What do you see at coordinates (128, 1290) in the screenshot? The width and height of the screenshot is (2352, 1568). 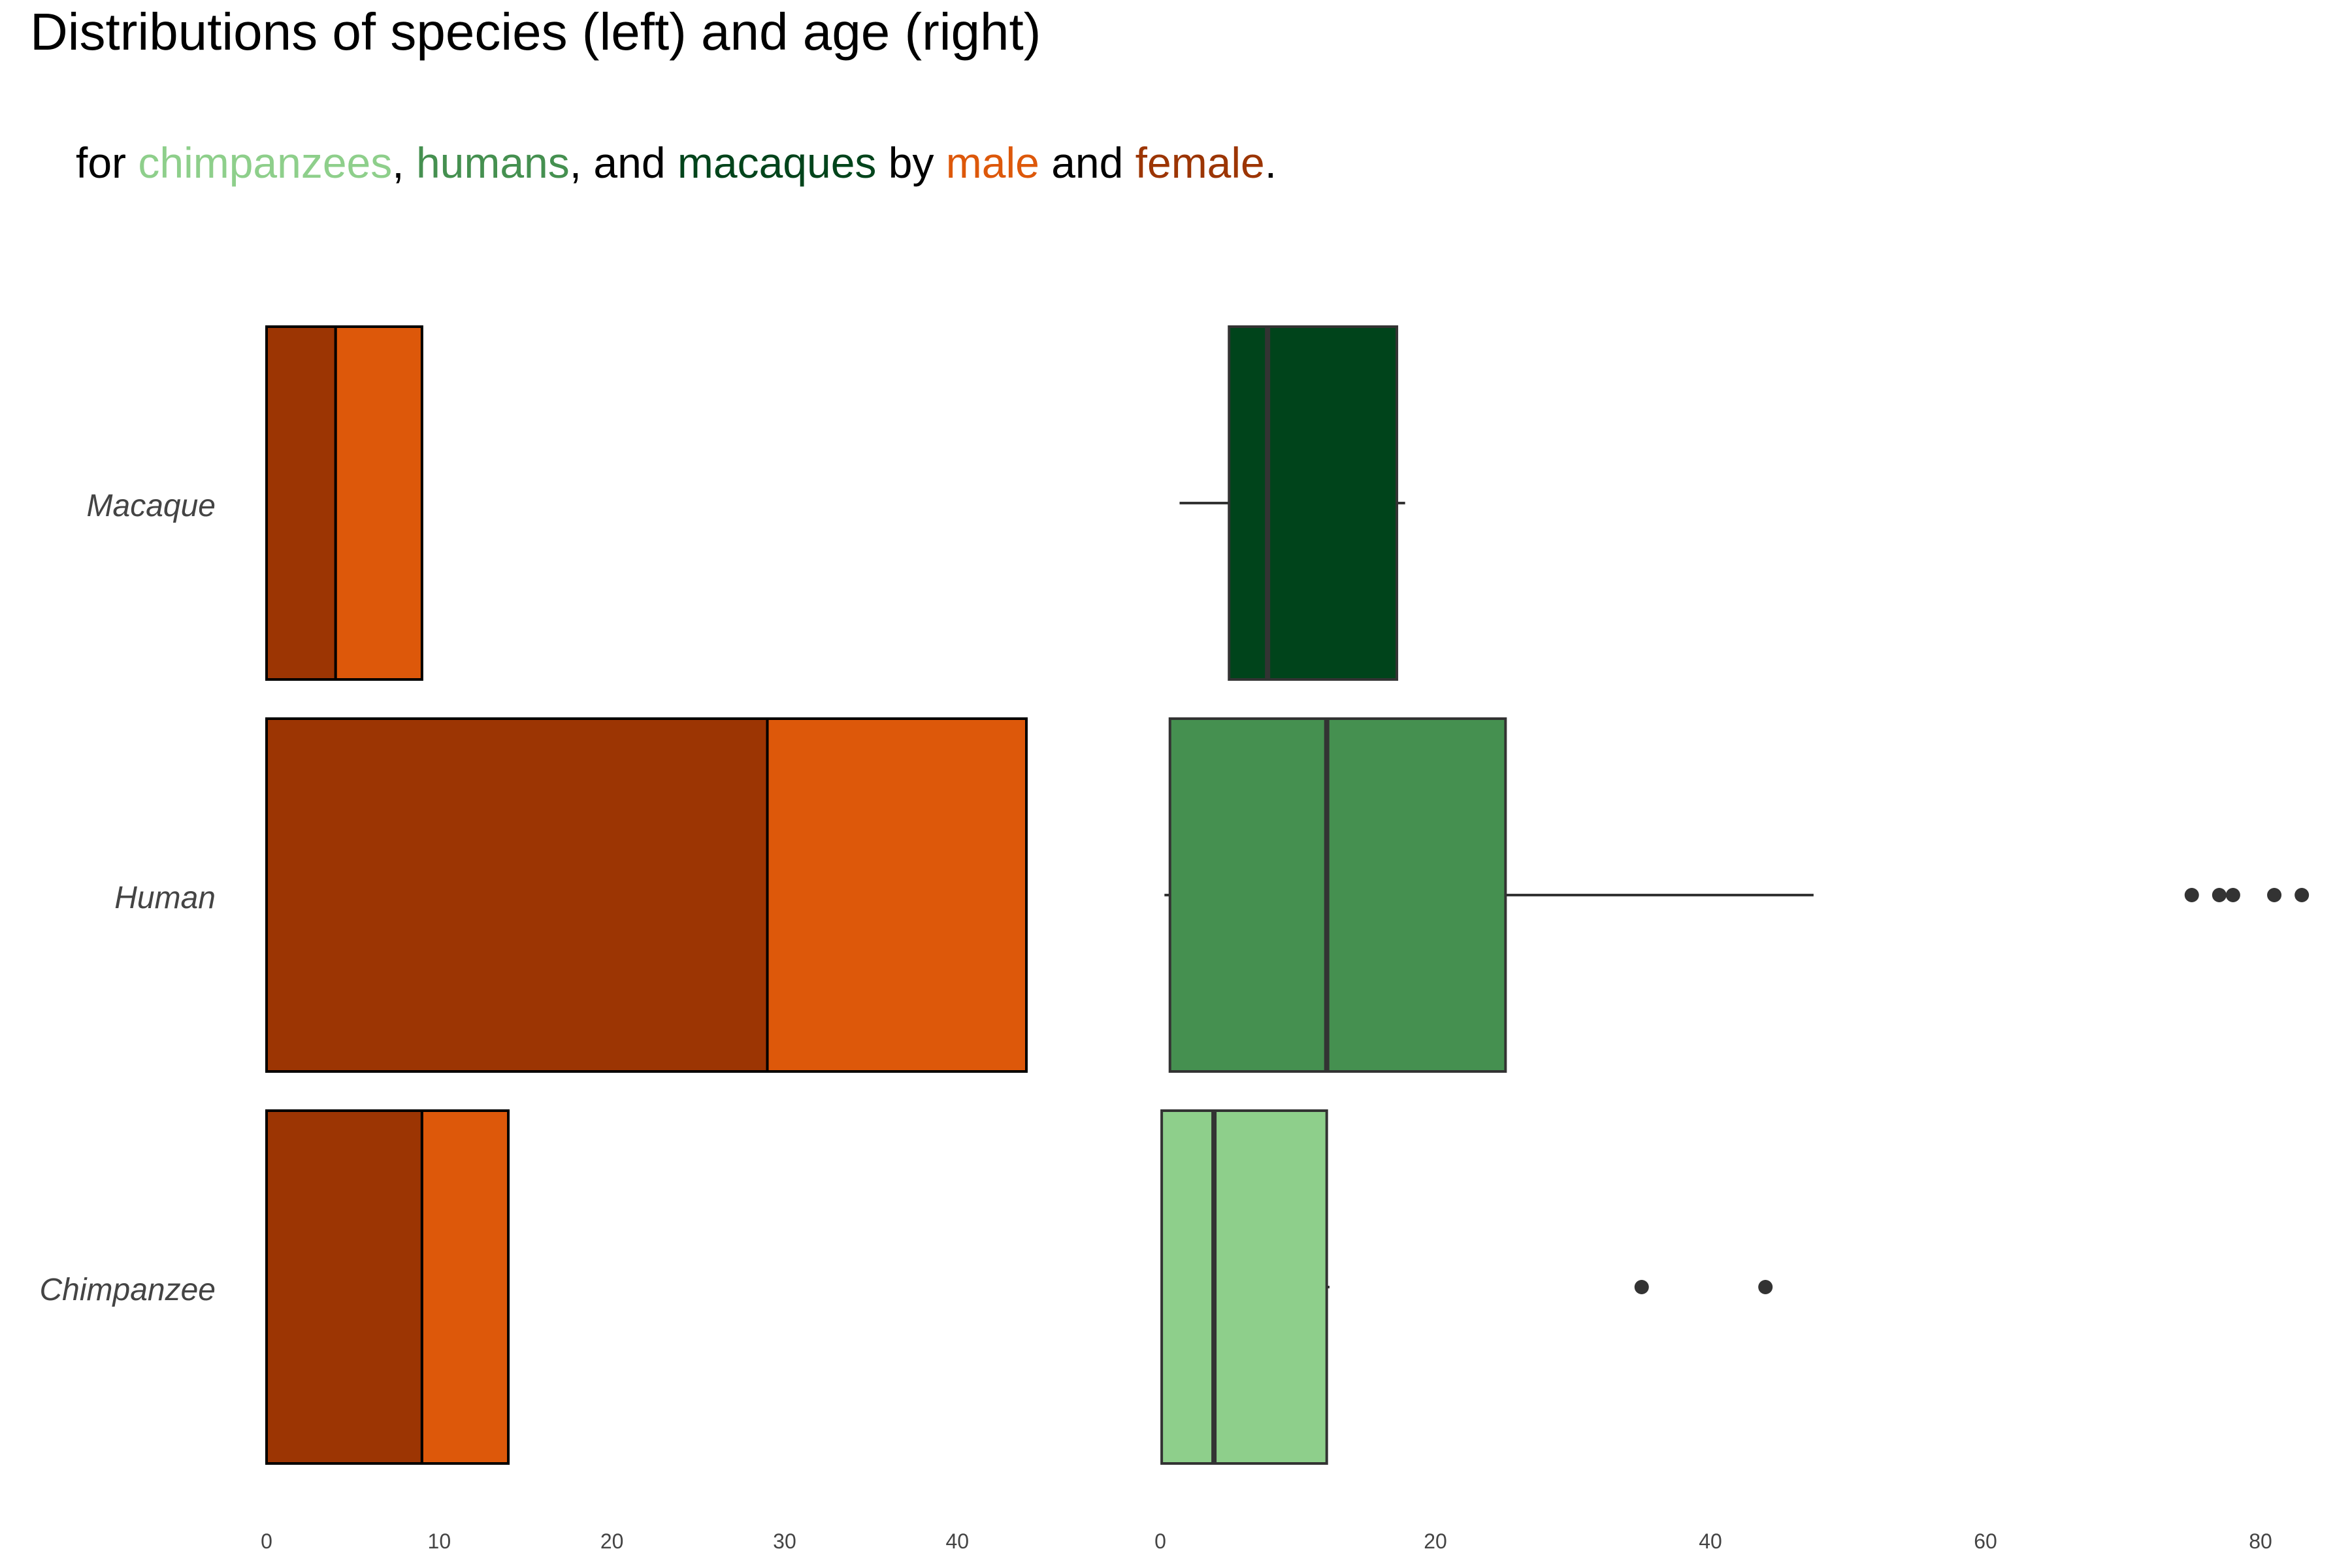 I see `category-label-chimpanzee: Chimpanzee` at bounding box center [128, 1290].